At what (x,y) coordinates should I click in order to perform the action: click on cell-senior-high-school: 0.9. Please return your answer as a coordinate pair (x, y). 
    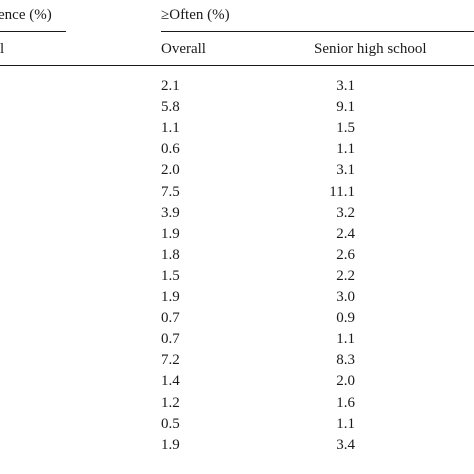
    Looking at the image, I should click on (345, 318).